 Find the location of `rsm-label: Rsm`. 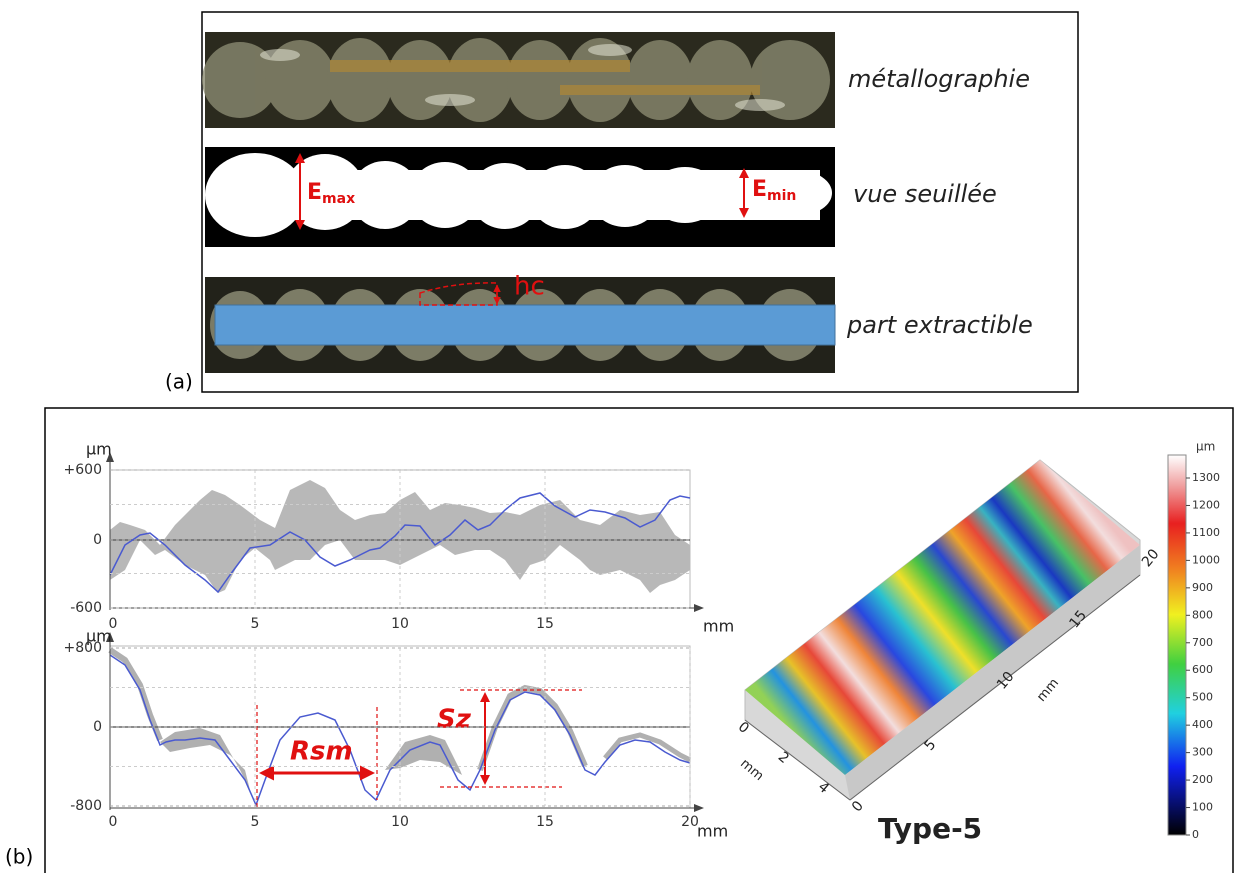

rsm-label: Rsm is located at coordinates (321, 752).